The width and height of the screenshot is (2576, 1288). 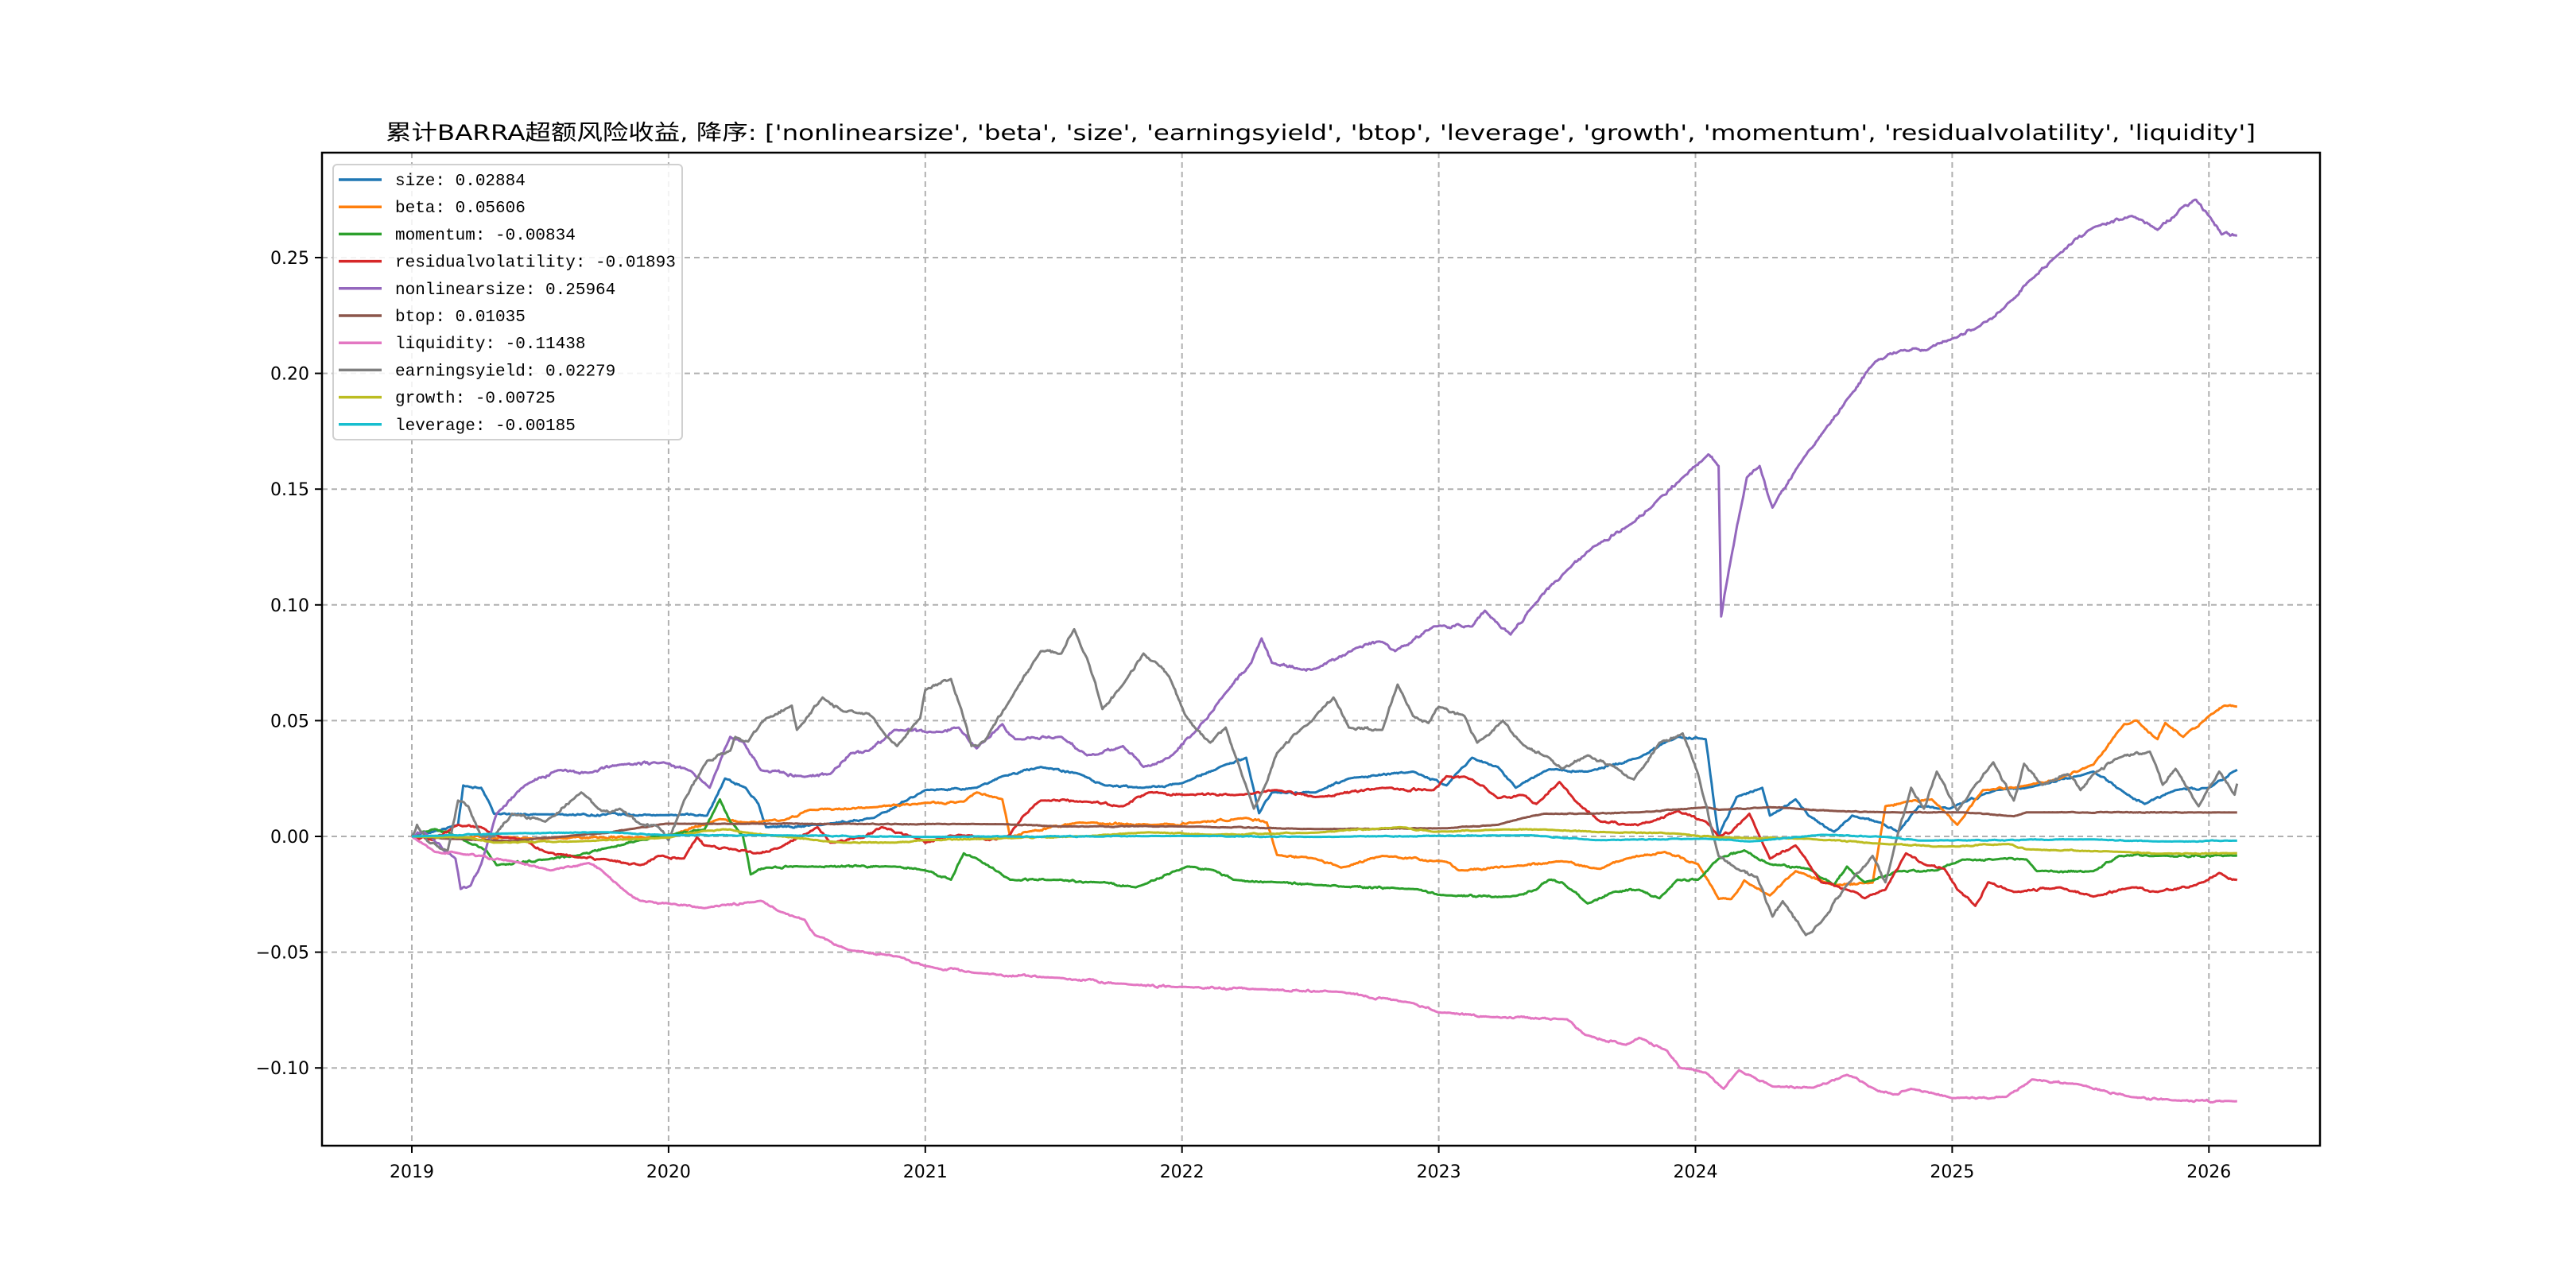 What do you see at coordinates (461, 317) in the screenshot?
I see `legend-label-btop: btop: 0.01035` at bounding box center [461, 317].